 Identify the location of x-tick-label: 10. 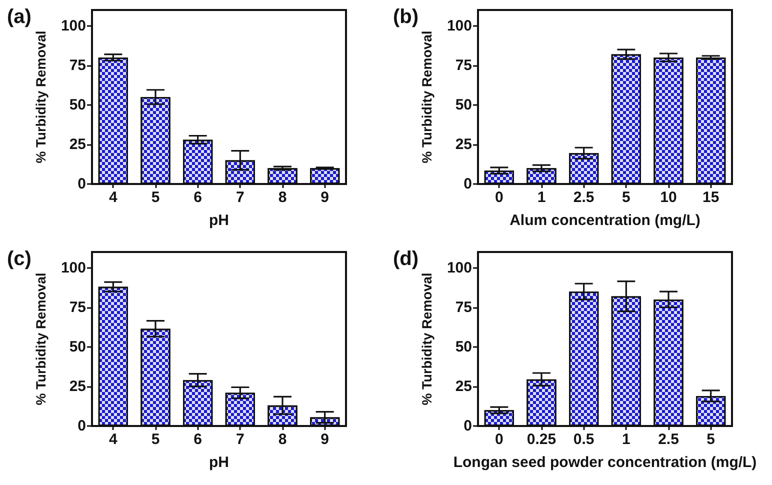
(668, 197).